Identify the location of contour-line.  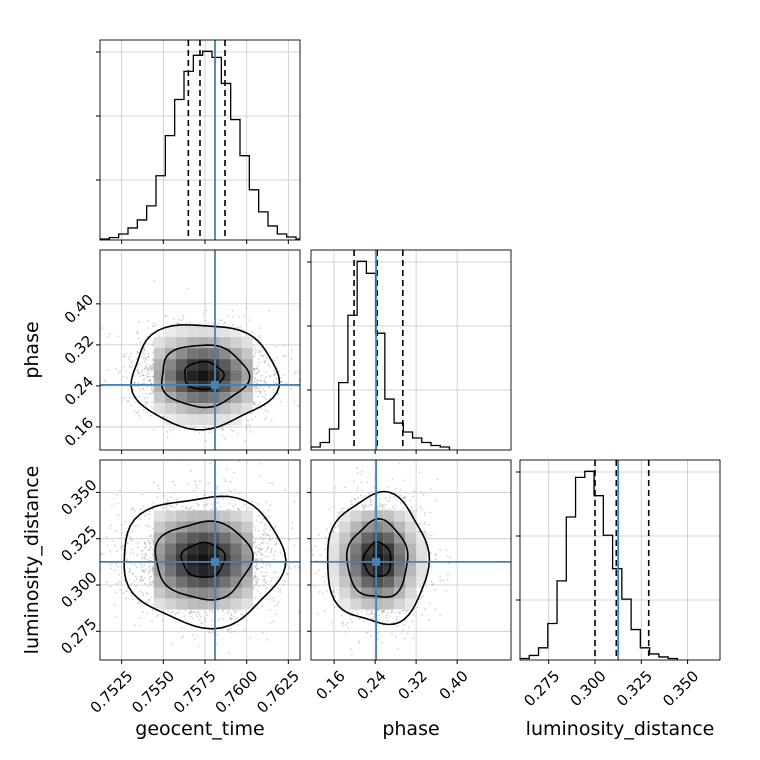
(205, 376).